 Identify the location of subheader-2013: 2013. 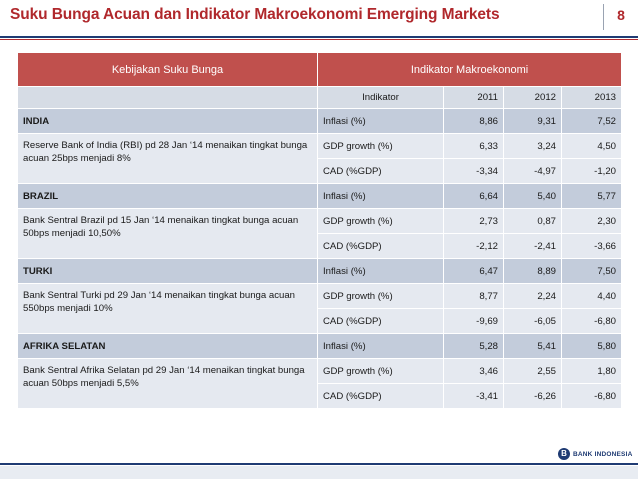
(591, 97).